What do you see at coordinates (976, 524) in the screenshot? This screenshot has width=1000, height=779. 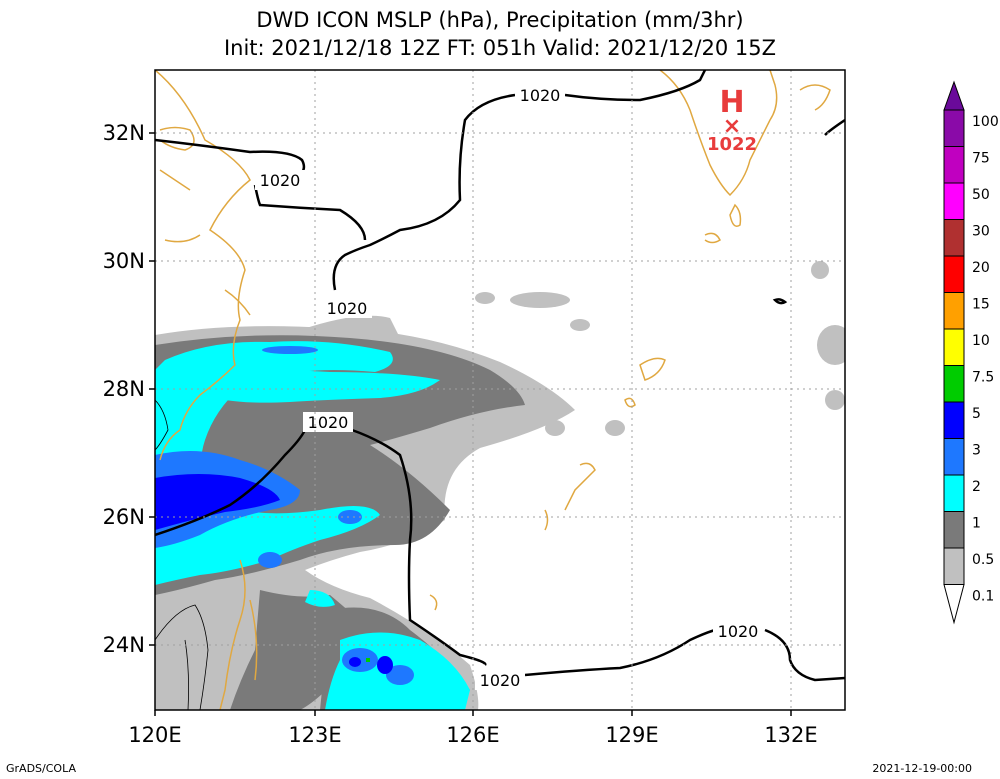 I see `legend-label: 1` at bounding box center [976, 524].